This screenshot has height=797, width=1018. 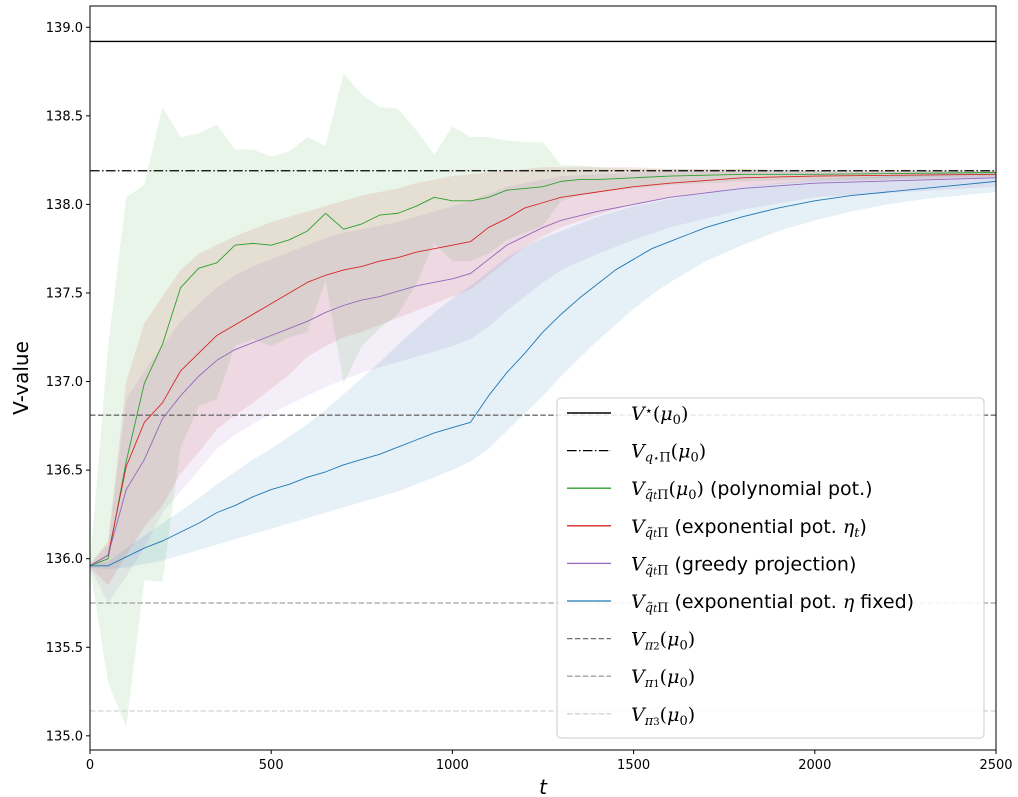 What do you see at coordinates (543, 786) in the screenshot?
I see `x-axis-label: t` at bounding box center [543, 786].